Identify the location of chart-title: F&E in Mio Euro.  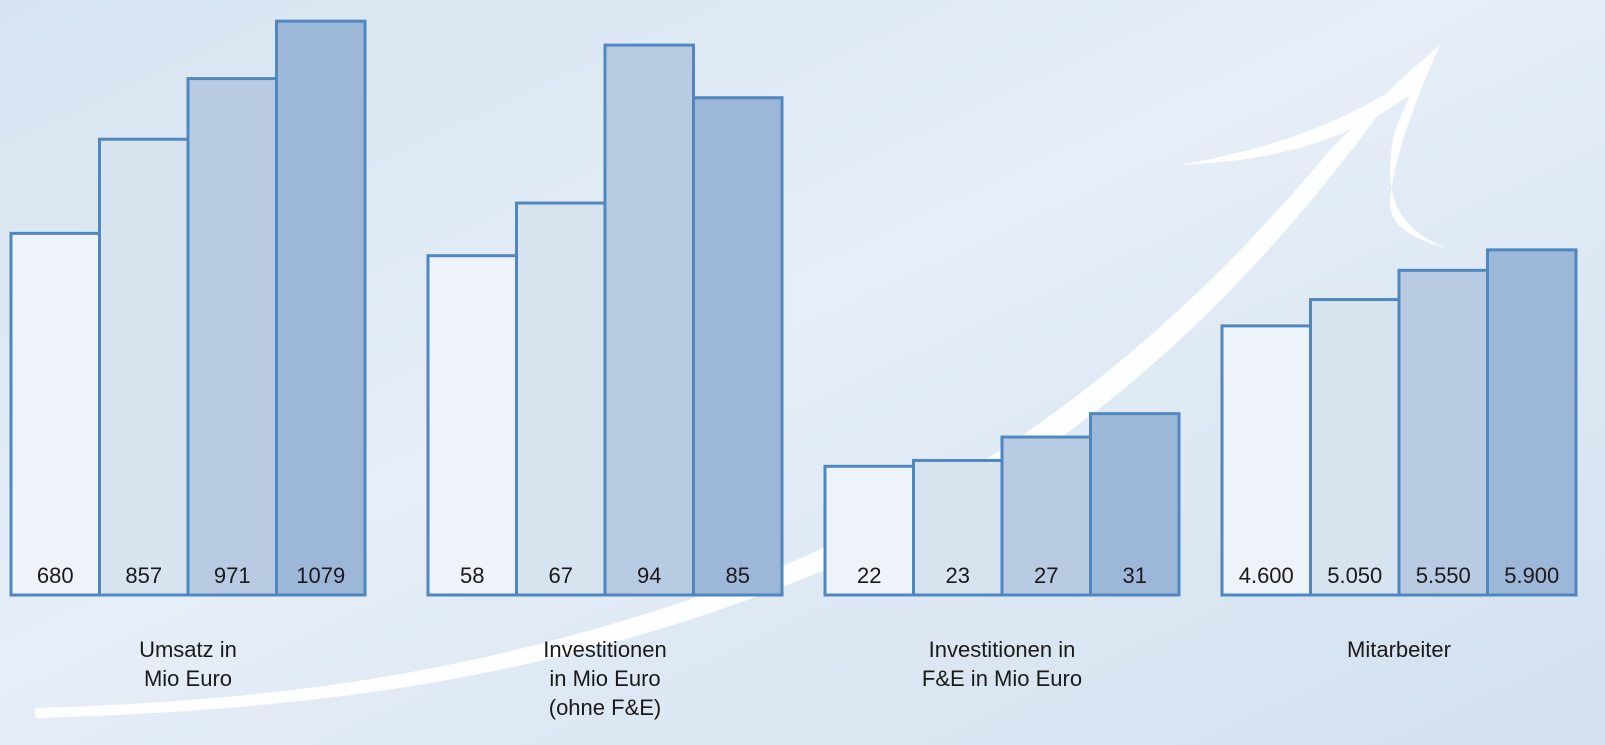
(1002, 678).